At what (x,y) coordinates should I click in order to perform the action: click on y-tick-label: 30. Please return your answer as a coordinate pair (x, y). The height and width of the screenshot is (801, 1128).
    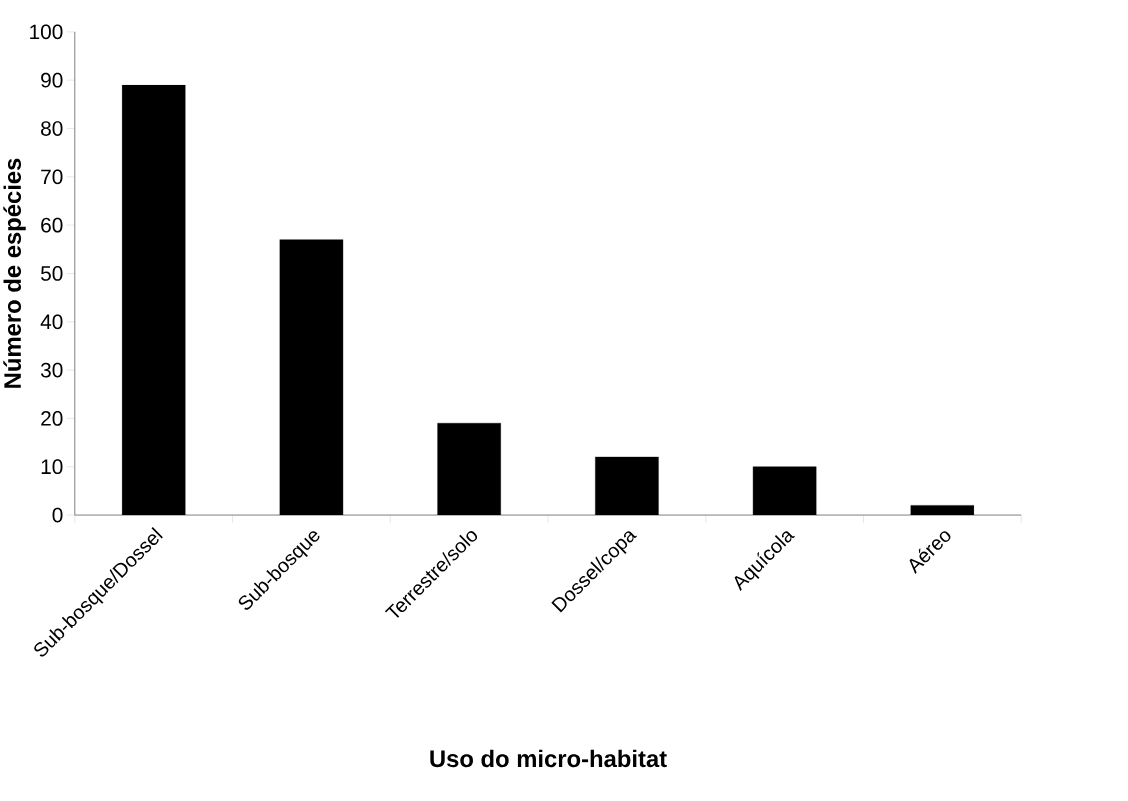
    Looking at the image, I should click on (51, 370).